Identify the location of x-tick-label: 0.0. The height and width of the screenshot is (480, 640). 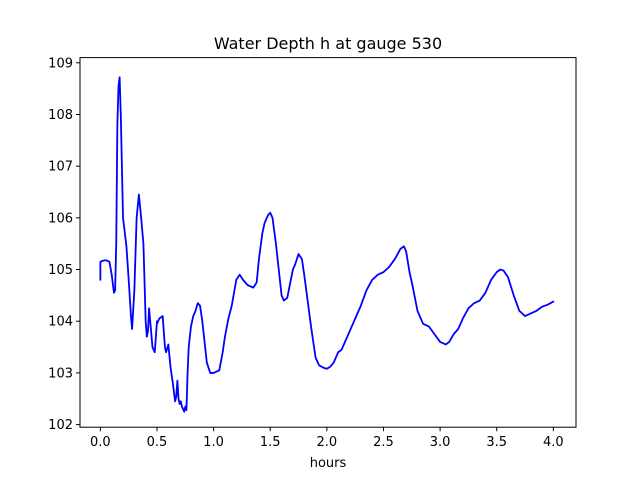
(100, 442).